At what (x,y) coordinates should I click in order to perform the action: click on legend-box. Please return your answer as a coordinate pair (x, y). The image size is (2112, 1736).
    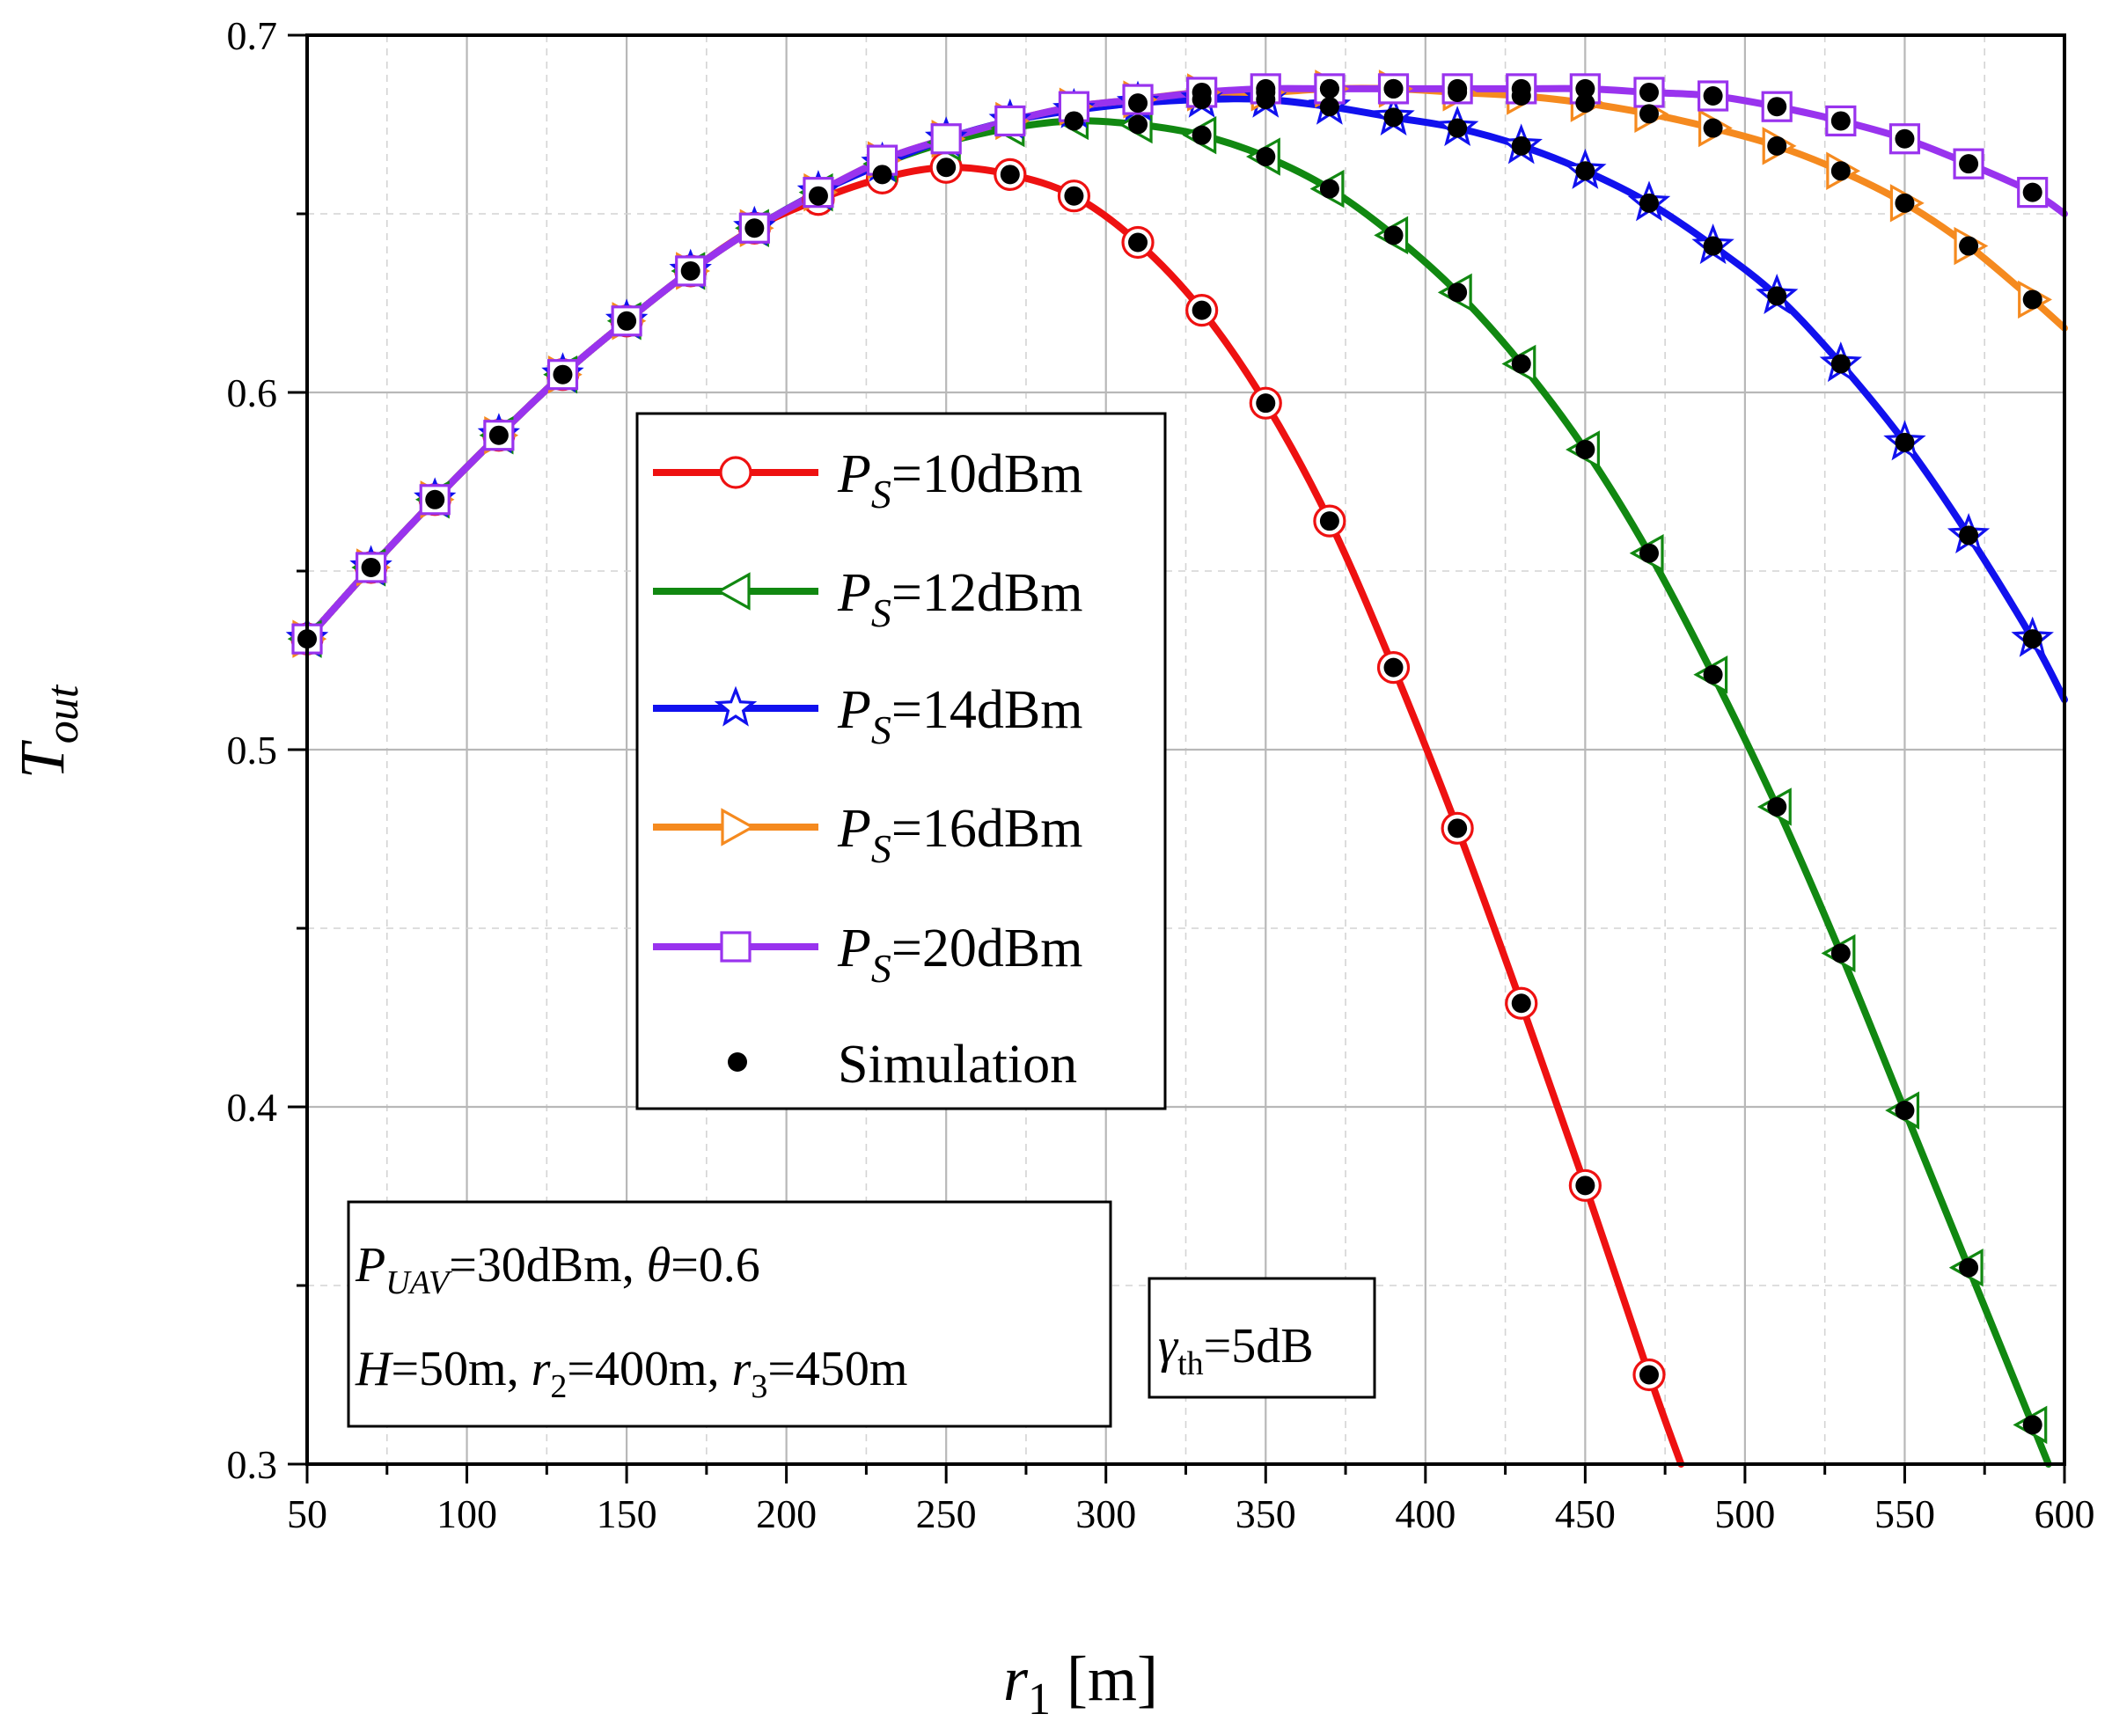
    Looking at the image, I should click on (901, 761).